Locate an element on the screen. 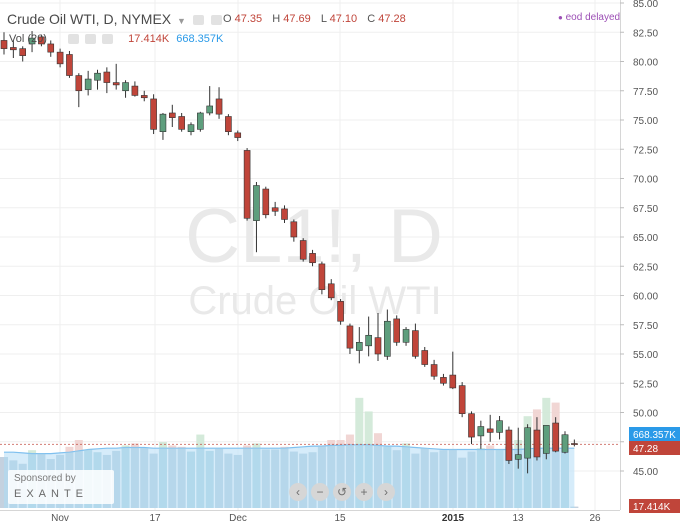 Image resolution: width=680 pixels, height=524 pixels. settings-icon is located at coordinates (91, 39).